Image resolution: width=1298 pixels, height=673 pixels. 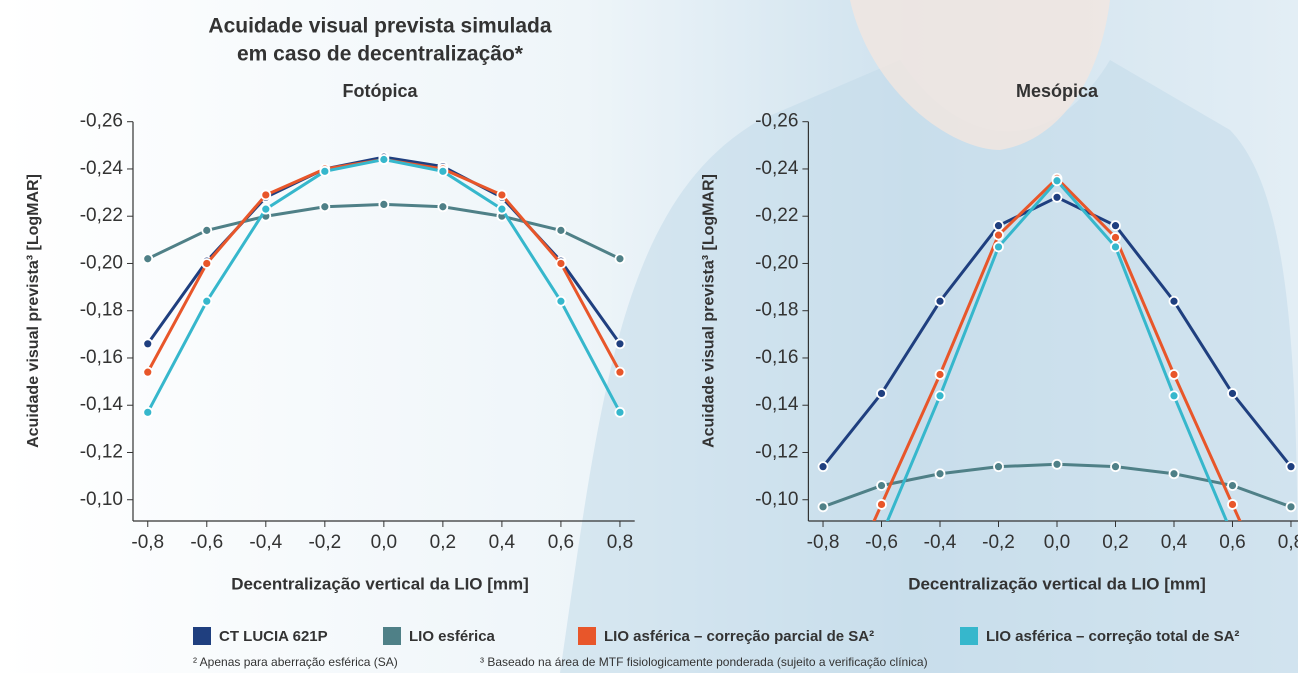 I want to click on x-tick-label: -0,2, so click(x=998, y=542).